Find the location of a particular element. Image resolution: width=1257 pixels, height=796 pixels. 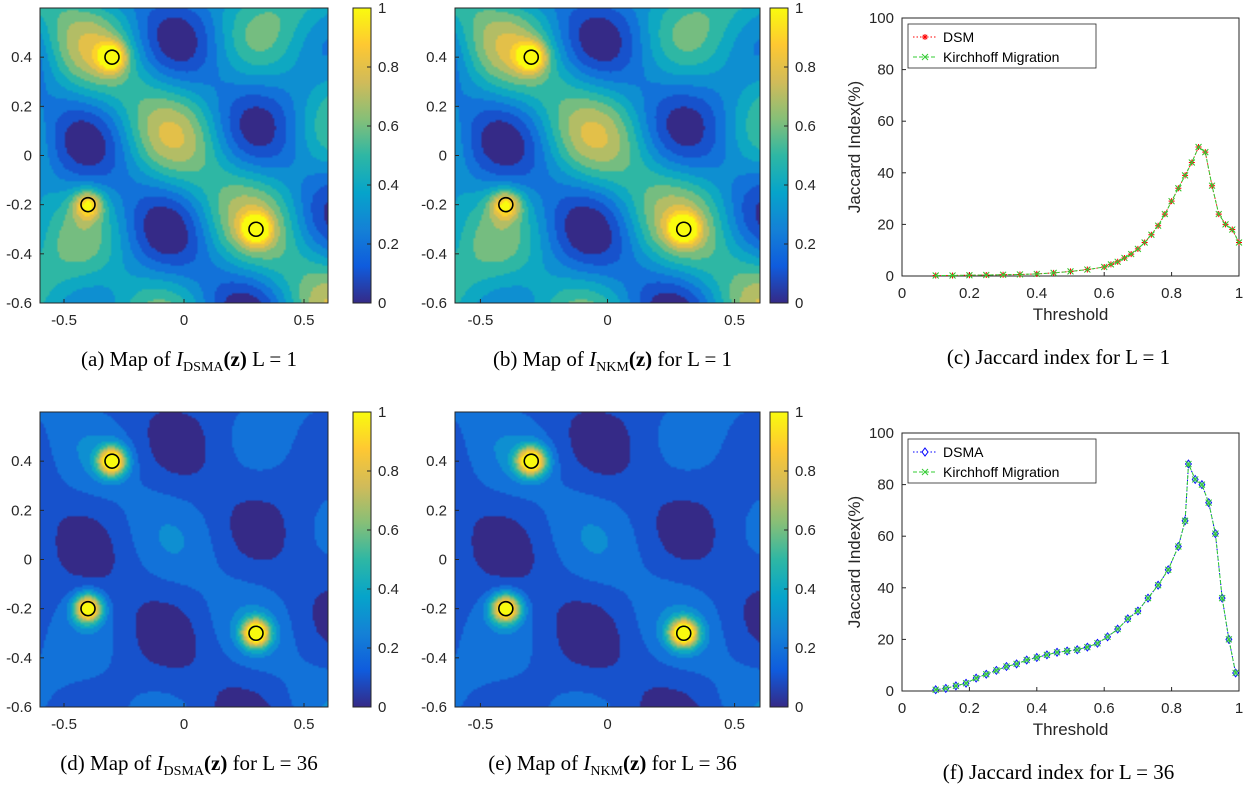

x-tick-label: 0.6 is located at coordinates (1104, 293).